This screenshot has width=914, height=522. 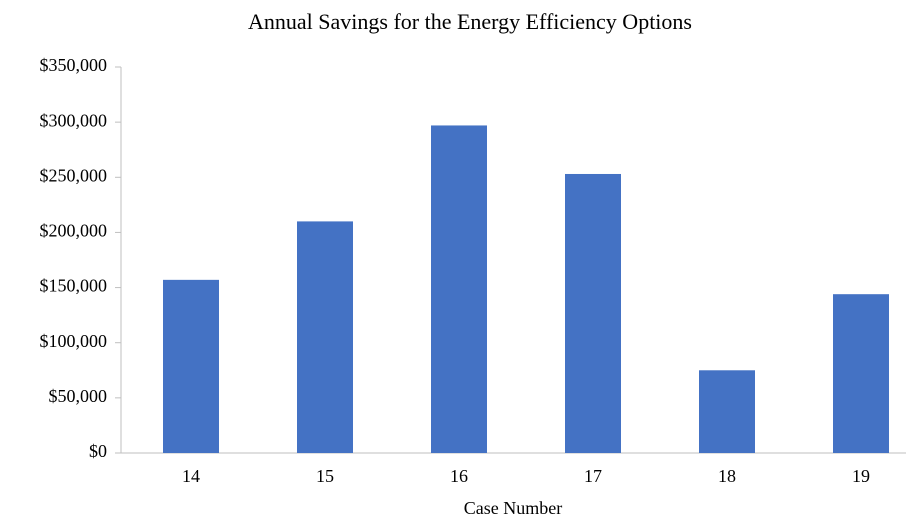 What do you see at coordinates (325, 476) in the screenshot?
I see `x-tick-label: 15` at bounding box center [325, 476].